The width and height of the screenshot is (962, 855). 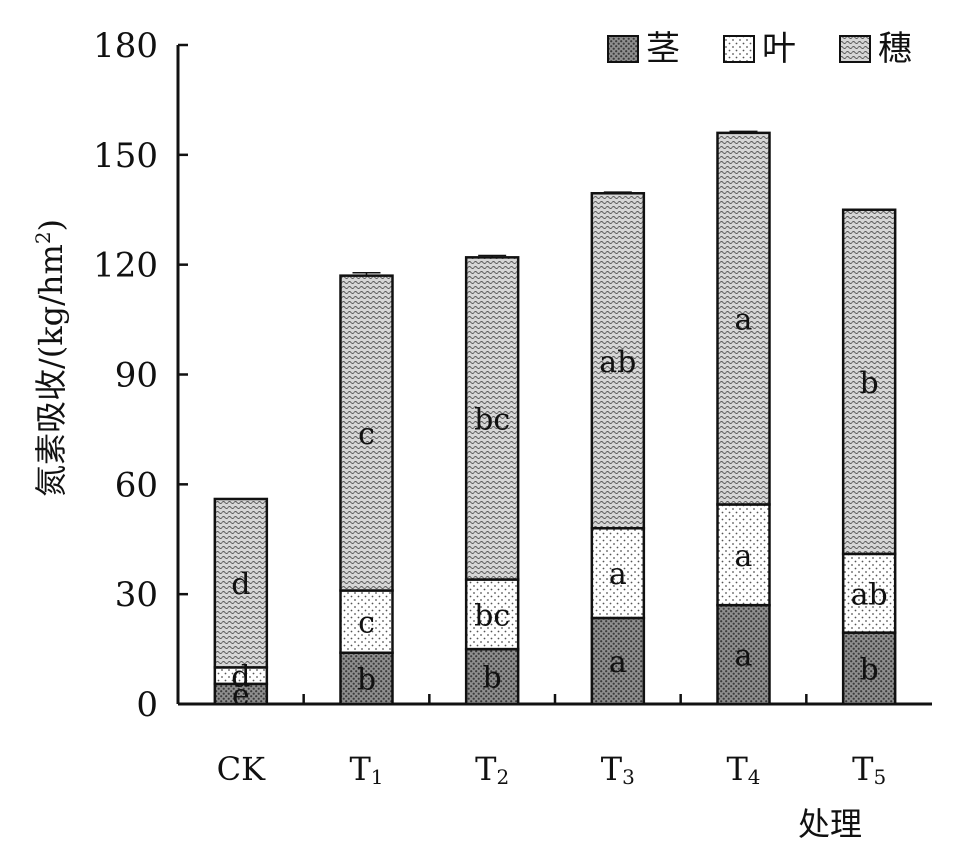 What do you see at coordinates (241, 695) in the screenshot?
I see `significance-label: e` at bounding box center [241, 695].